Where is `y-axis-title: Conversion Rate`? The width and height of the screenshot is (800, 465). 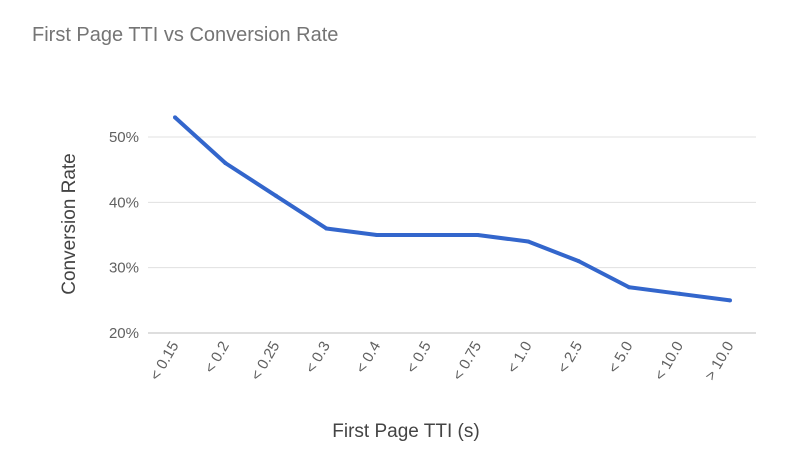 y-axis-title: Conversion Rate is located at coordinates (69, 224).